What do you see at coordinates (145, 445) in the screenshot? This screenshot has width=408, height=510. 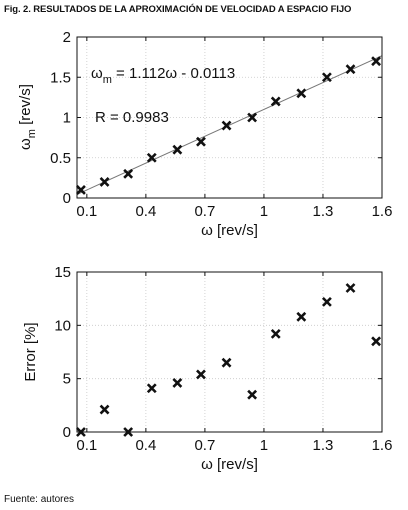 I see `chart2-x-tick-label-1: 0.4` at bounding box center [145, 445].